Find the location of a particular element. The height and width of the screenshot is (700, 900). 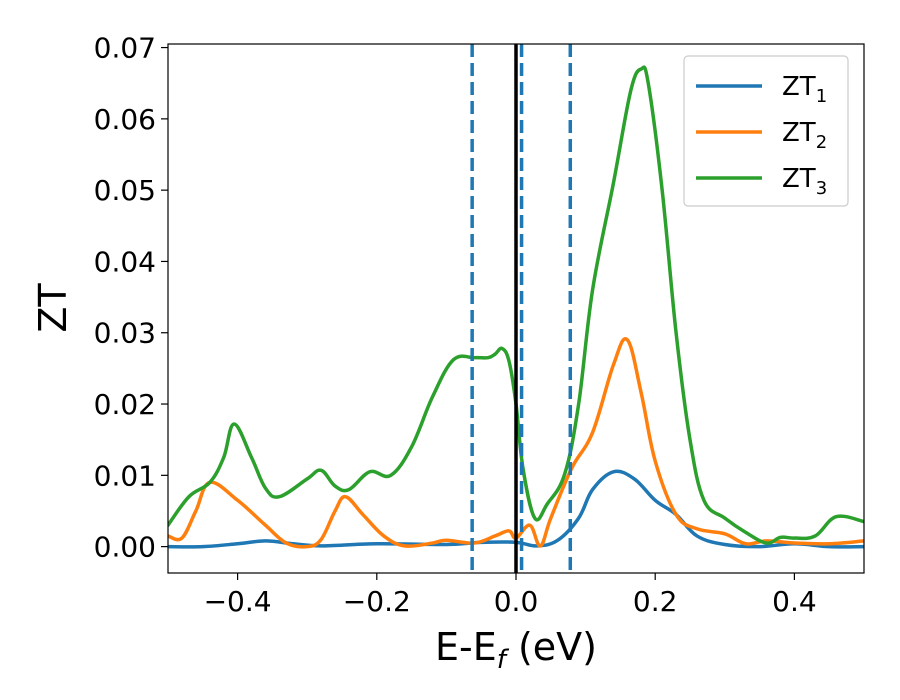

x-tick-label: 0.4 is located at coordinates (794, 601).